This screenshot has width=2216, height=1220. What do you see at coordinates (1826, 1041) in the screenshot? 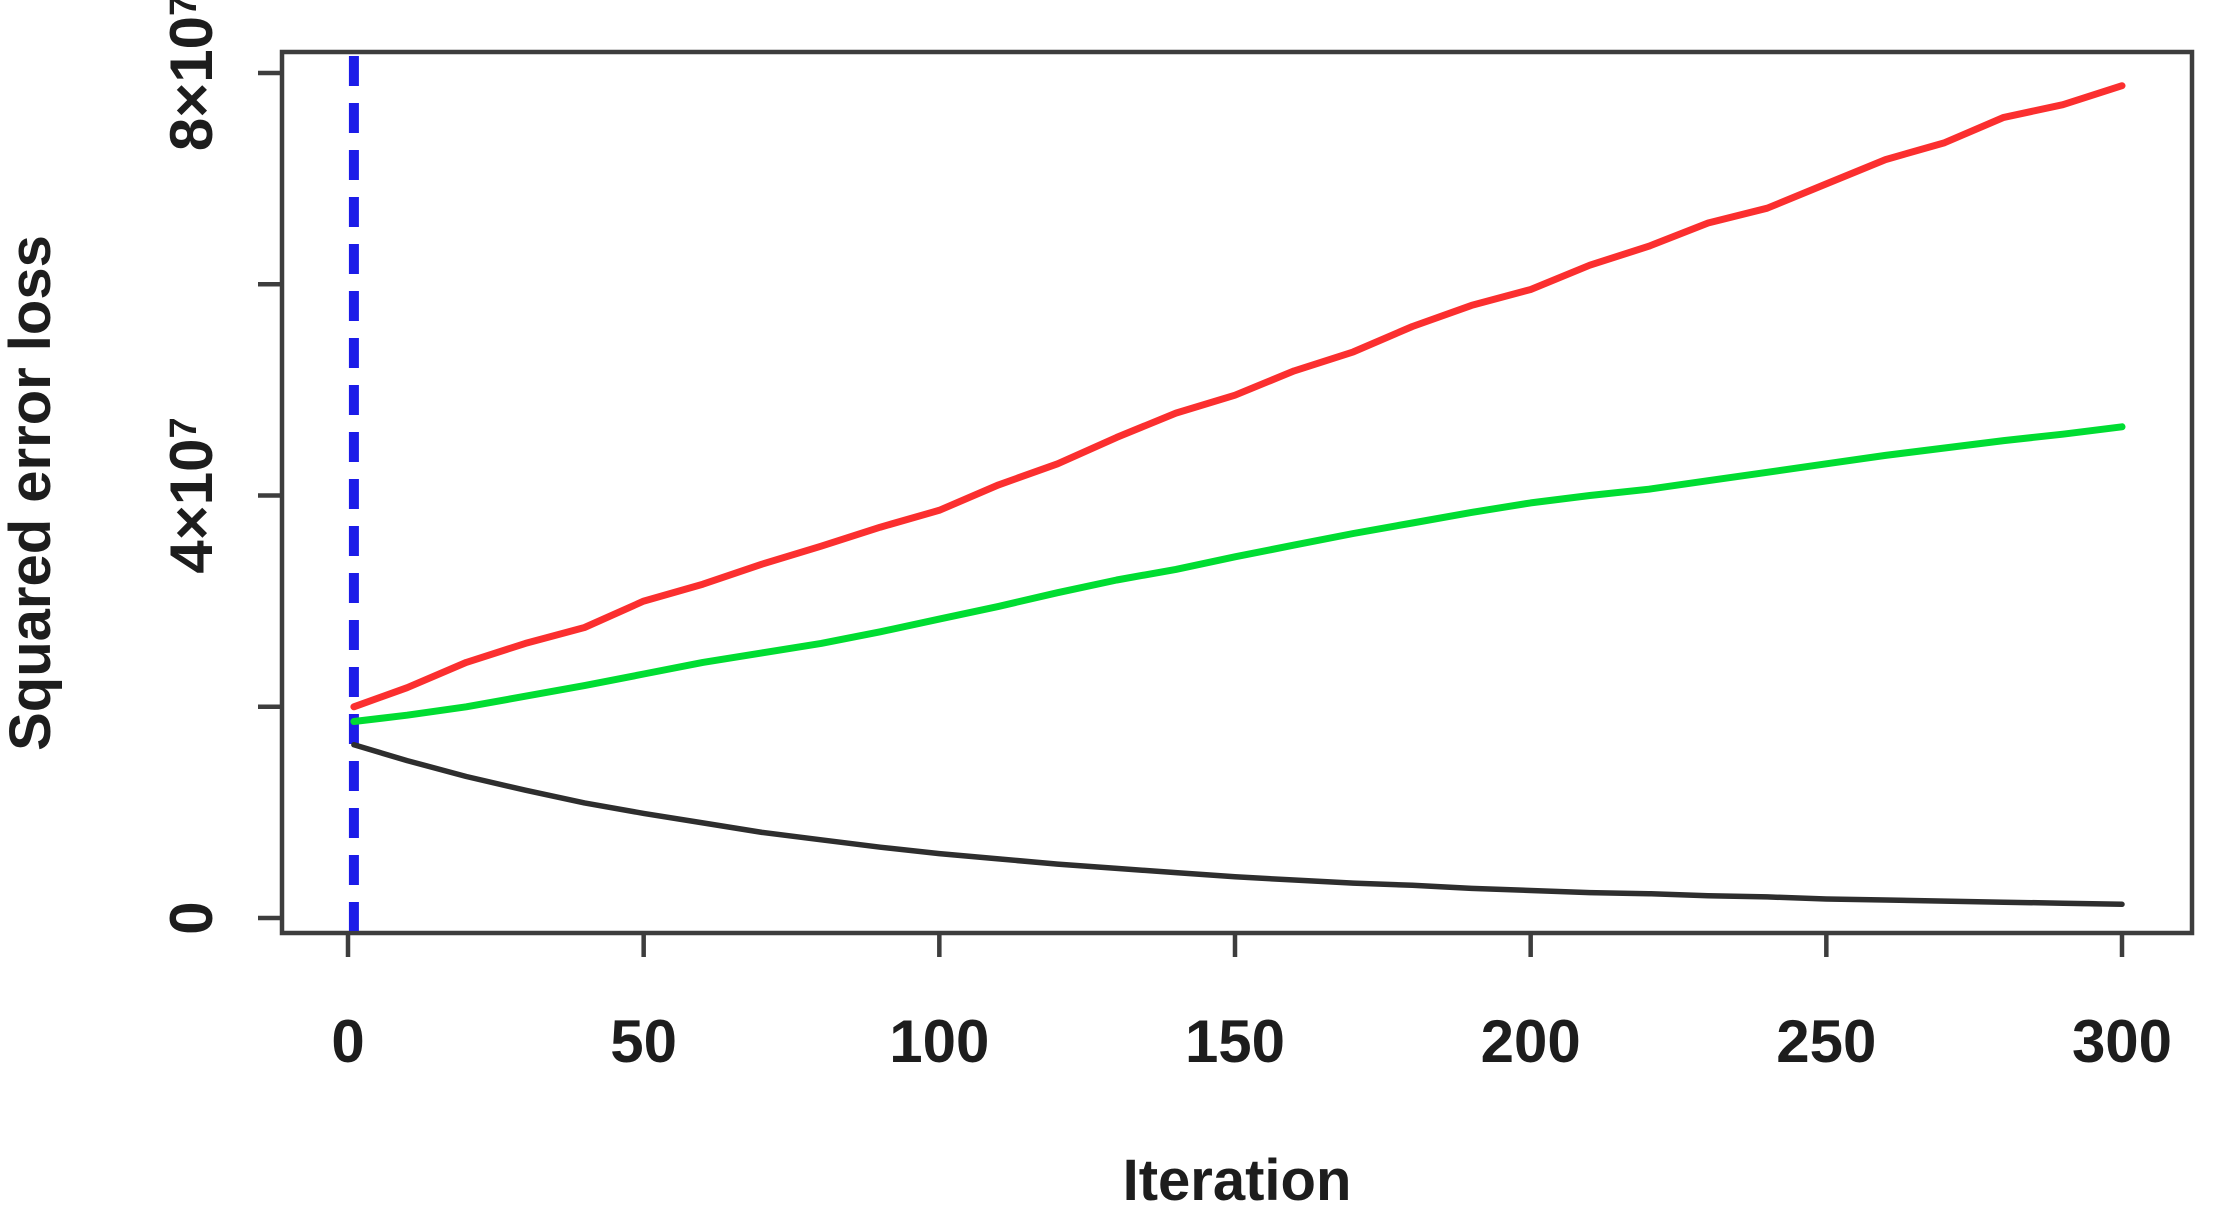
I see `x-tick-label: 250` at bounding box center [1826, 1041].